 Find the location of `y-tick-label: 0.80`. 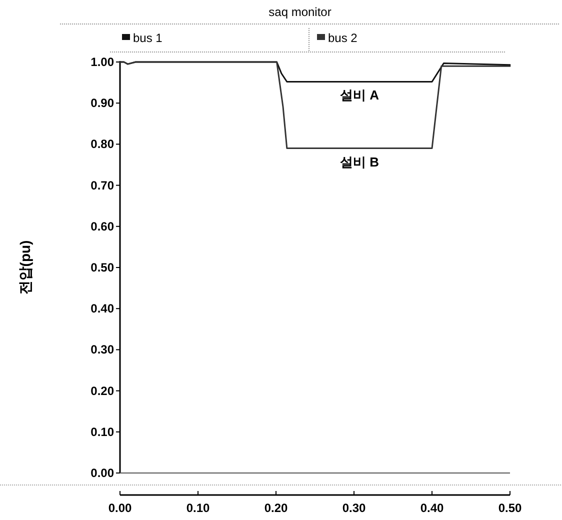

y-tick-label: 0.80 is located at coordinates (102, 144).